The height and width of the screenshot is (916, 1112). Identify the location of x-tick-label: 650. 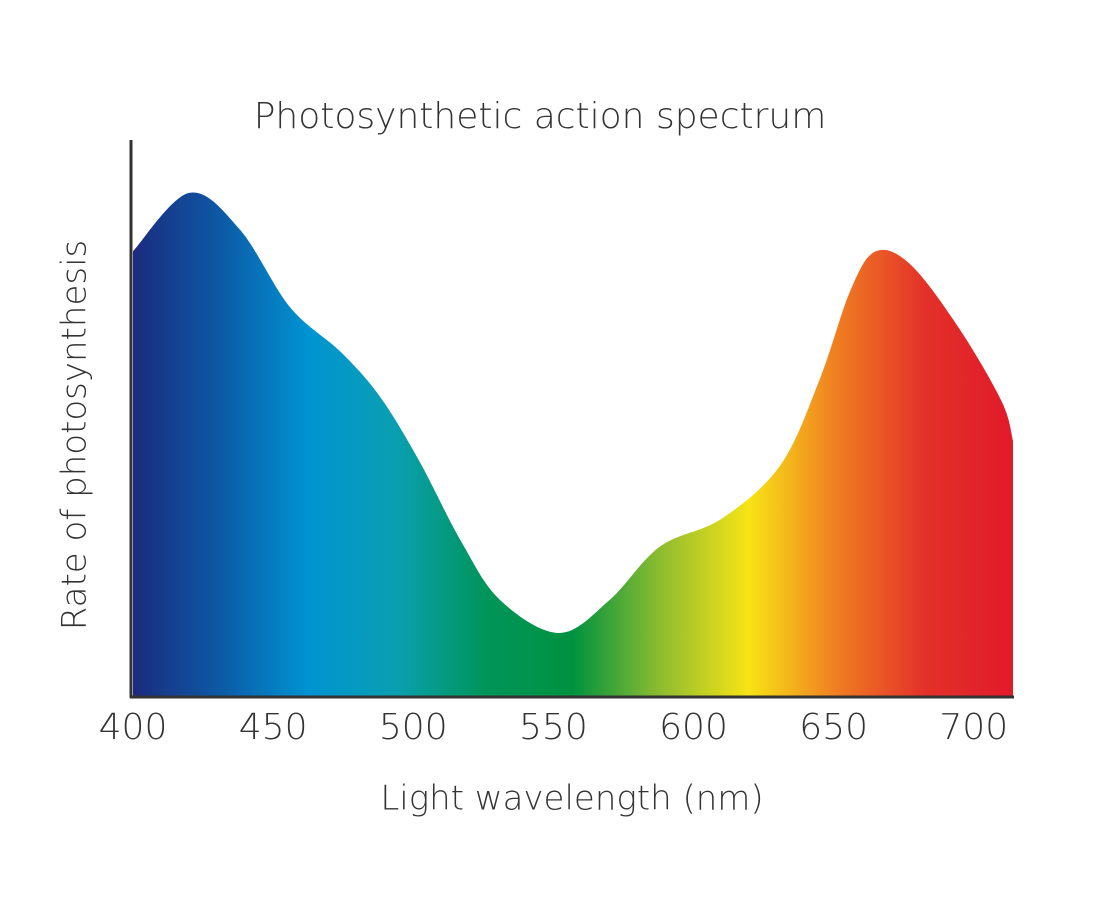
(833, 727).